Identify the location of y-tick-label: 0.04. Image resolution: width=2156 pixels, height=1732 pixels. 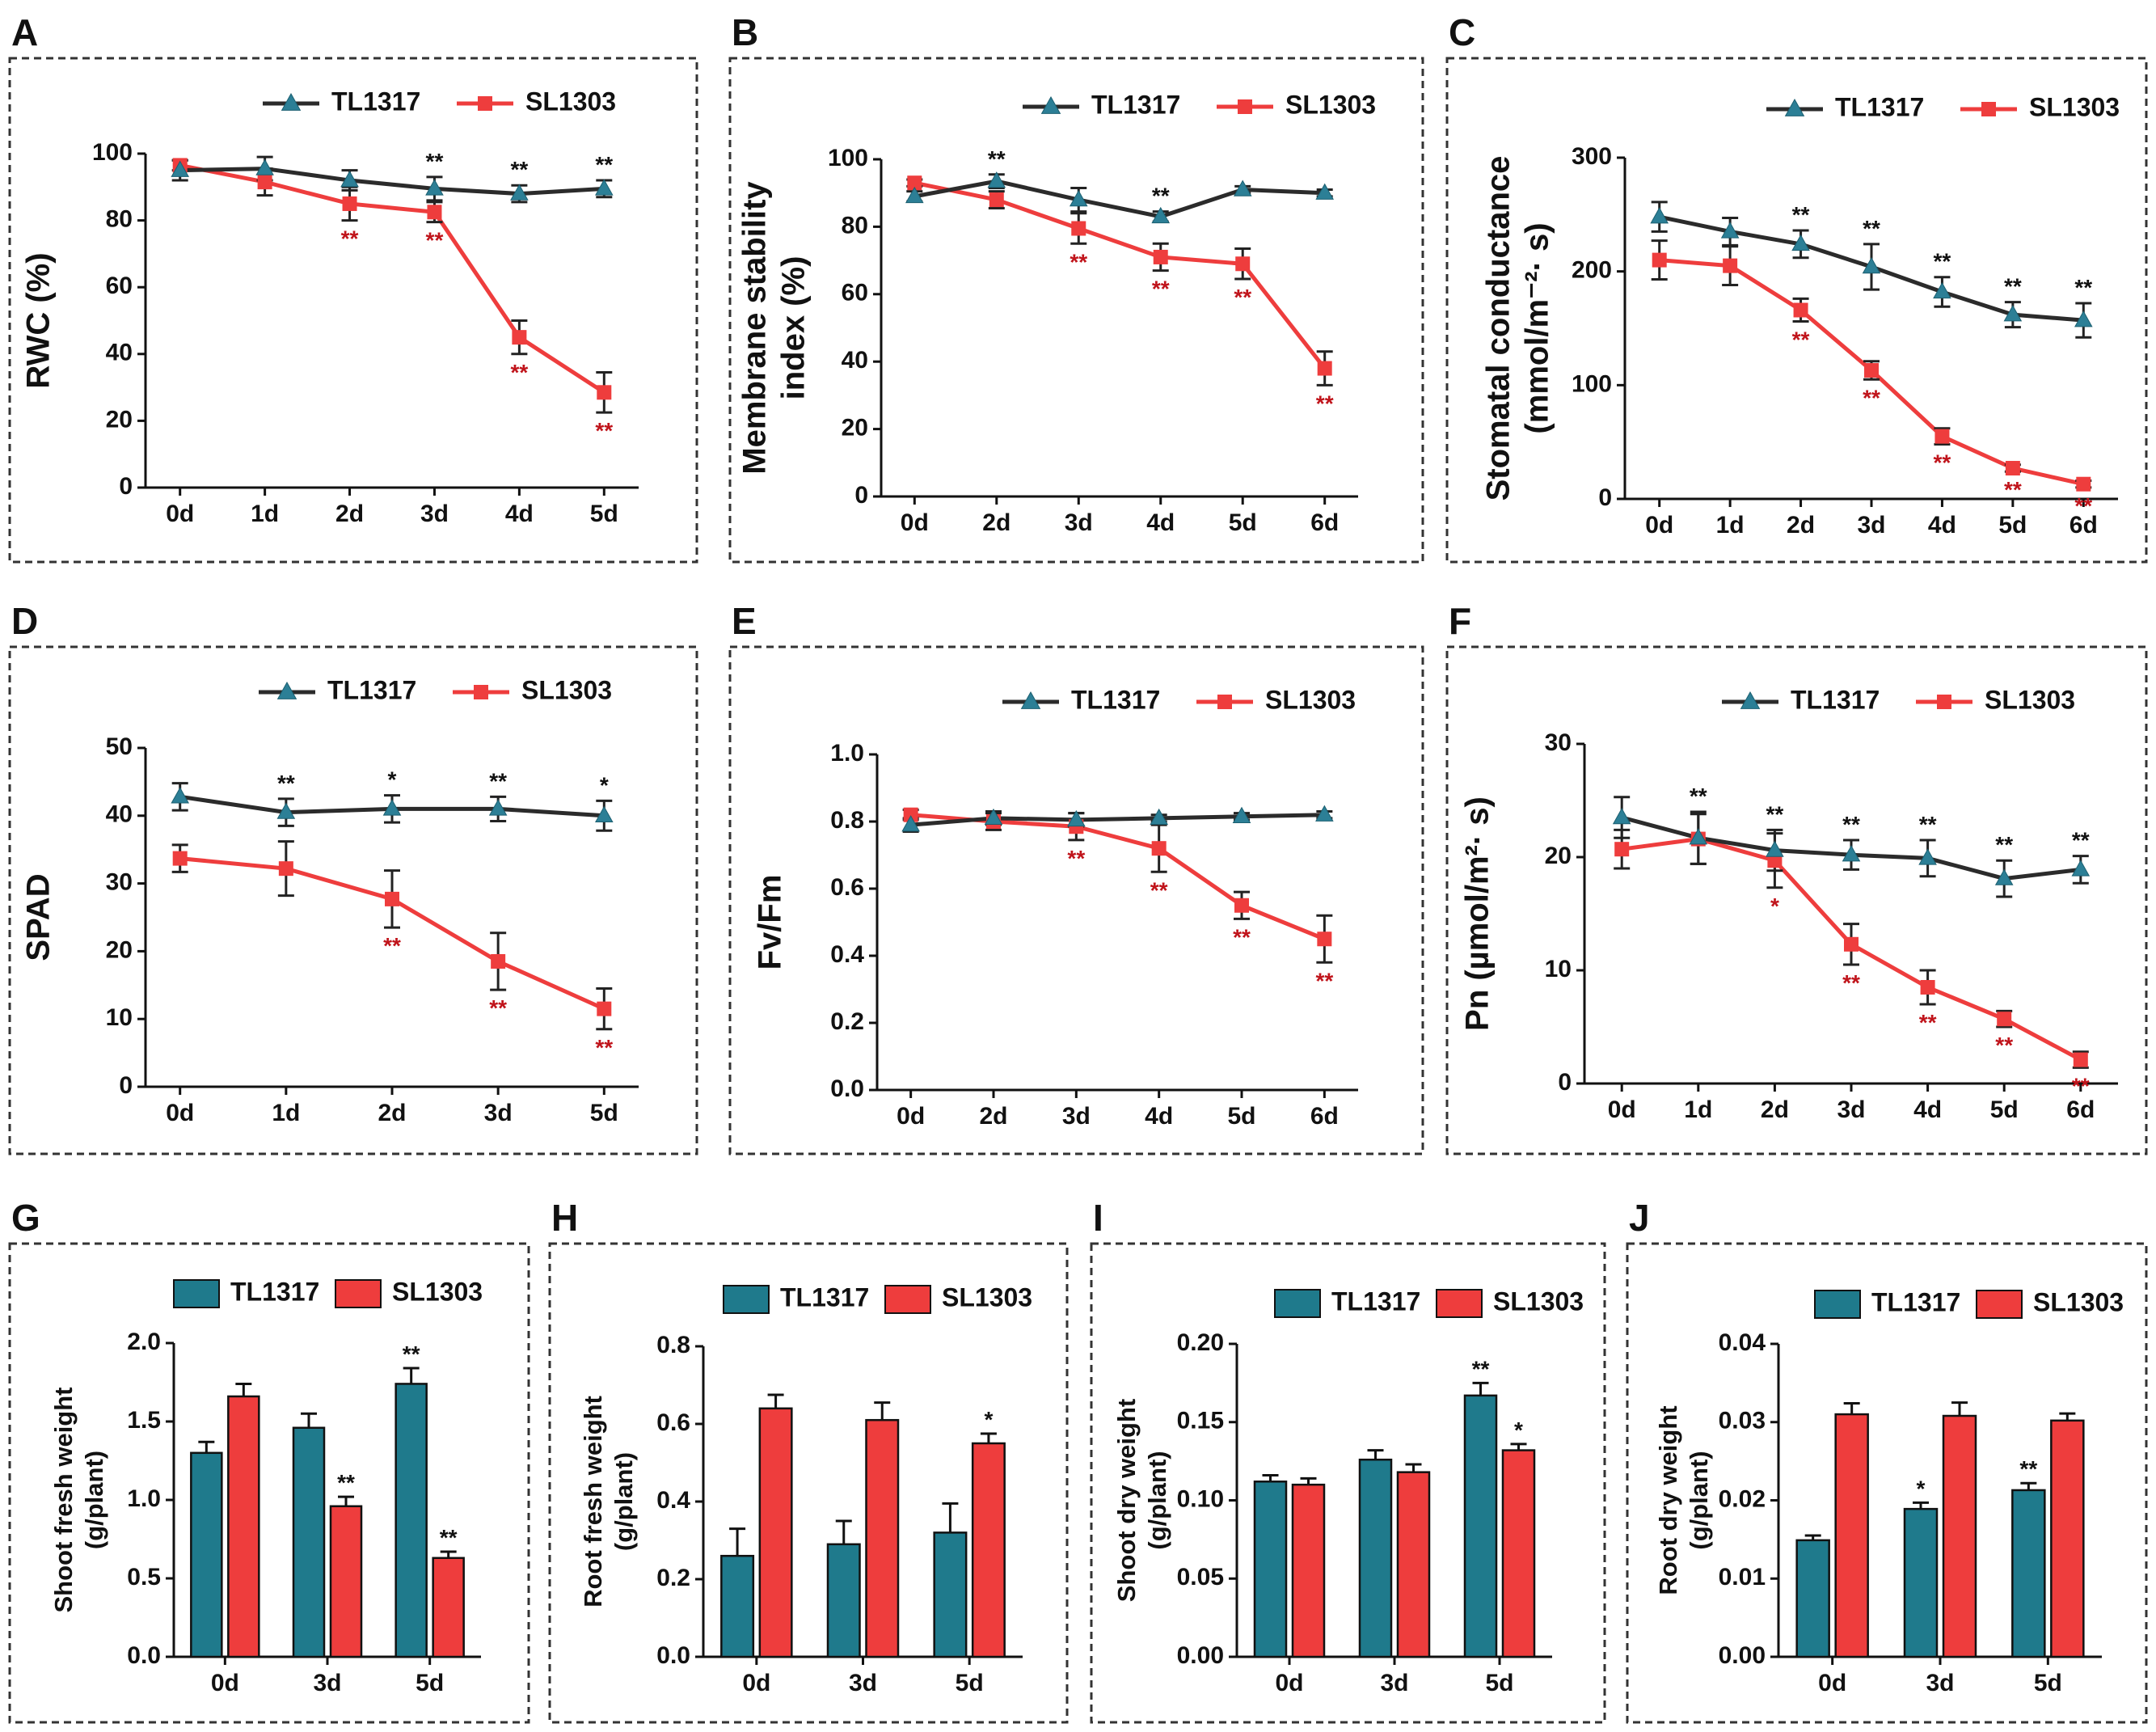
(1742, 1342).